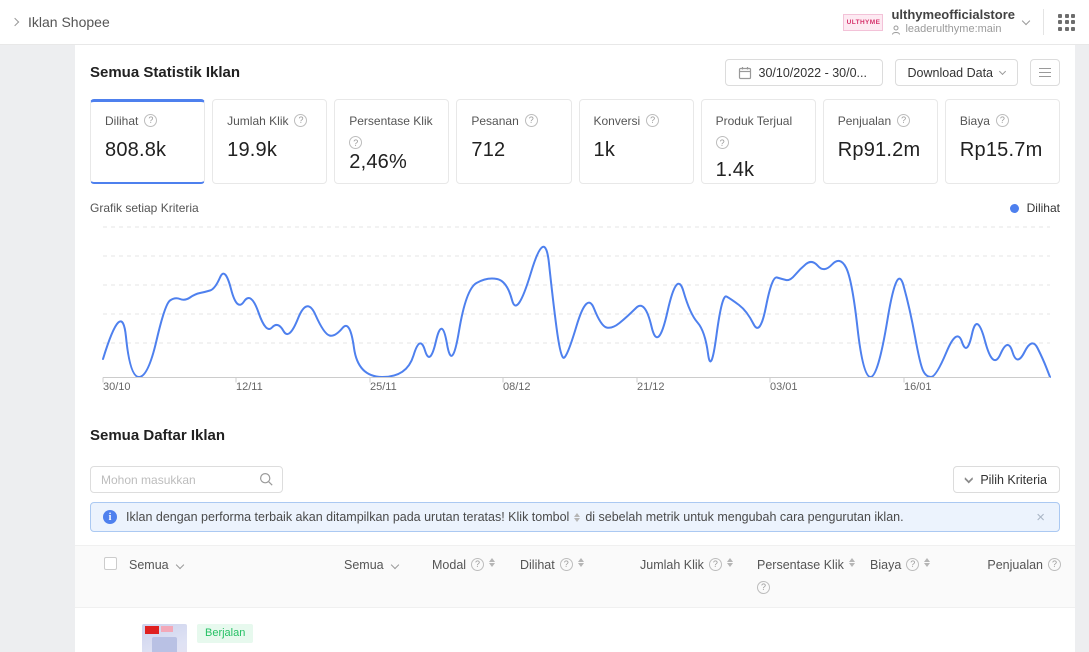 The image size is (1089, 652). What do you see at coordinates (1014, 208) in the screenshot?
I see `legend-dot-icon` at bounding box center [1014, 208].